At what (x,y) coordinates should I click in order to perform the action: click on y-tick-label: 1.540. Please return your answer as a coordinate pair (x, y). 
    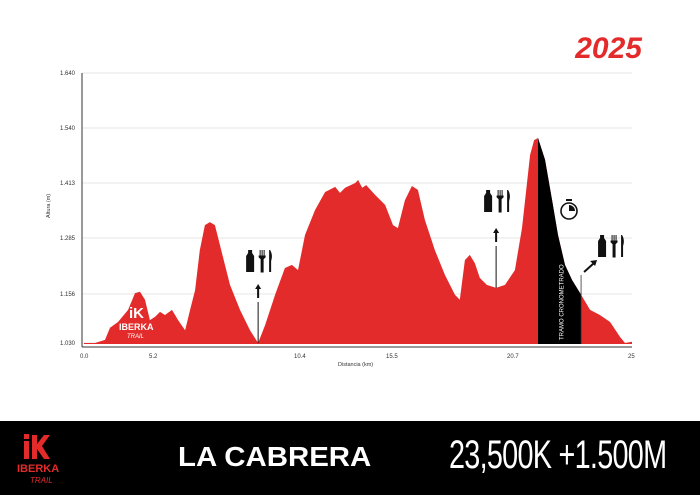
    Looking at the image, I should click on (68, 129).